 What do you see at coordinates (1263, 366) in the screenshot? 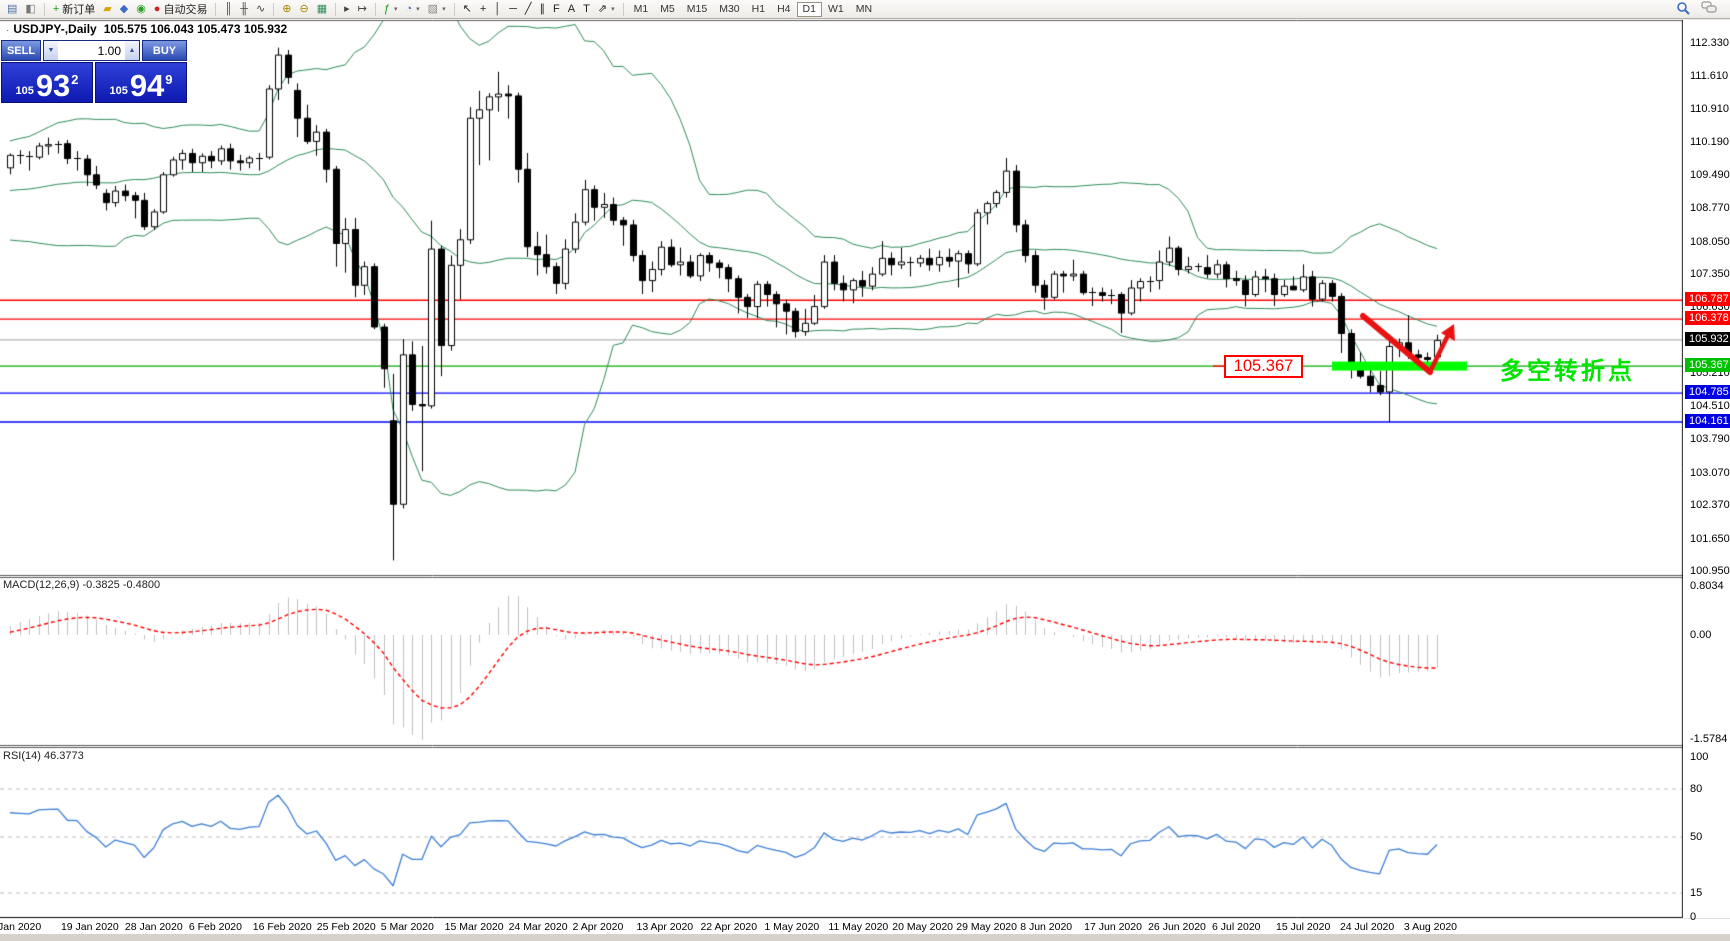
I see `price-level-callout: 105.367` at bounding box center [1263, 366].